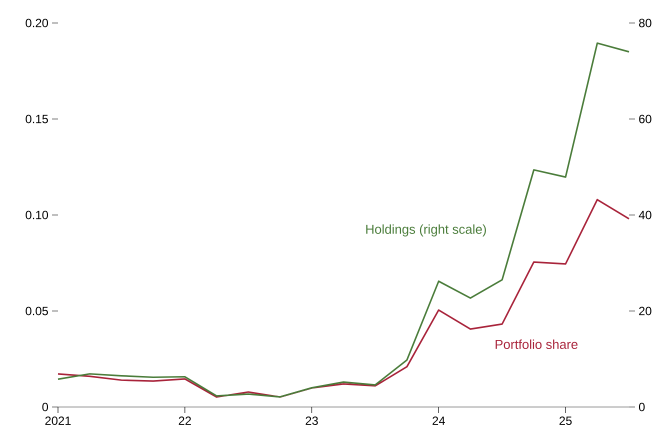 The height and width of the screenshot is (436, 665). What do you see at coordinates (645, 23) in the screenshot?
I see `y2-tick-label: 80` at bounding box center [645, 23].